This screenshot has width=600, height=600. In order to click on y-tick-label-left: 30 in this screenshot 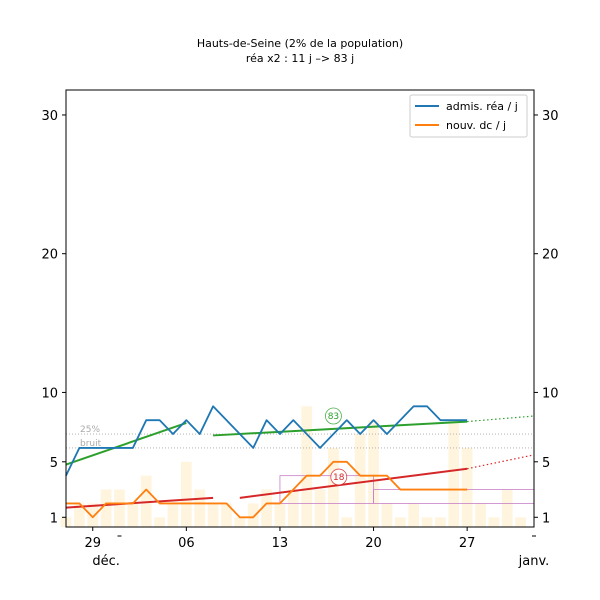, I will do `click(49, 116)`.